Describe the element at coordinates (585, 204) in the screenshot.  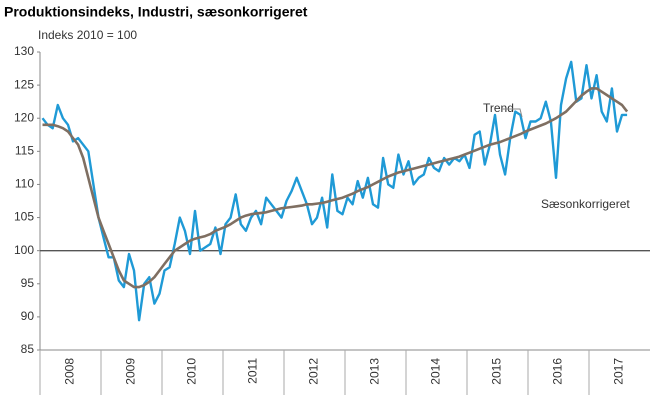
I see `series-label: Sæsonkorrigeret` at that location.